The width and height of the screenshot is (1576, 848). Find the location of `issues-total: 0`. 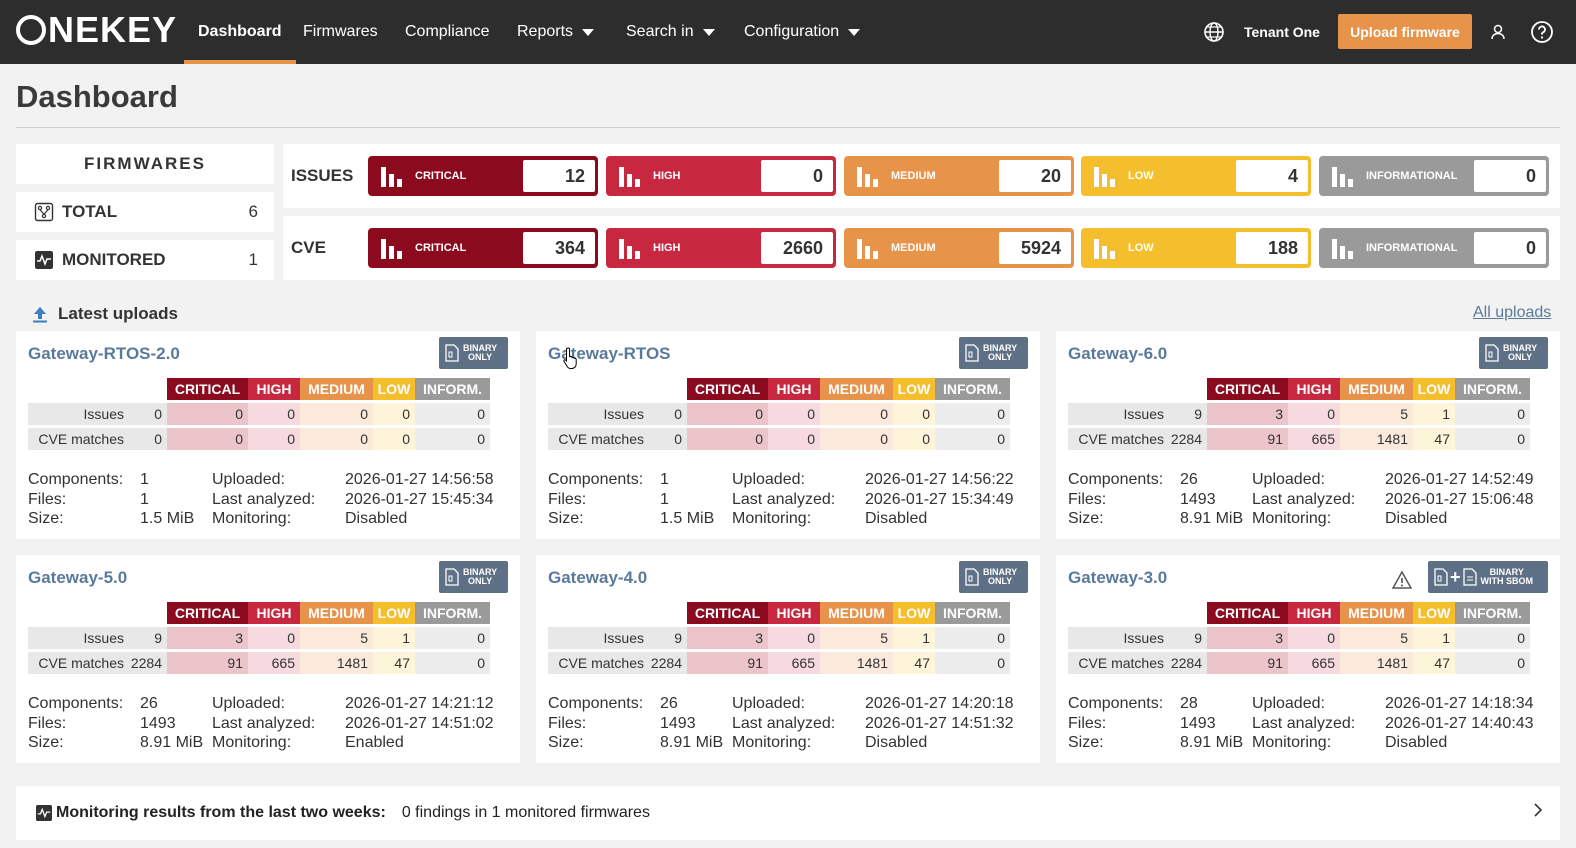

issues-total: 0 is located at coordinates (147, 414).